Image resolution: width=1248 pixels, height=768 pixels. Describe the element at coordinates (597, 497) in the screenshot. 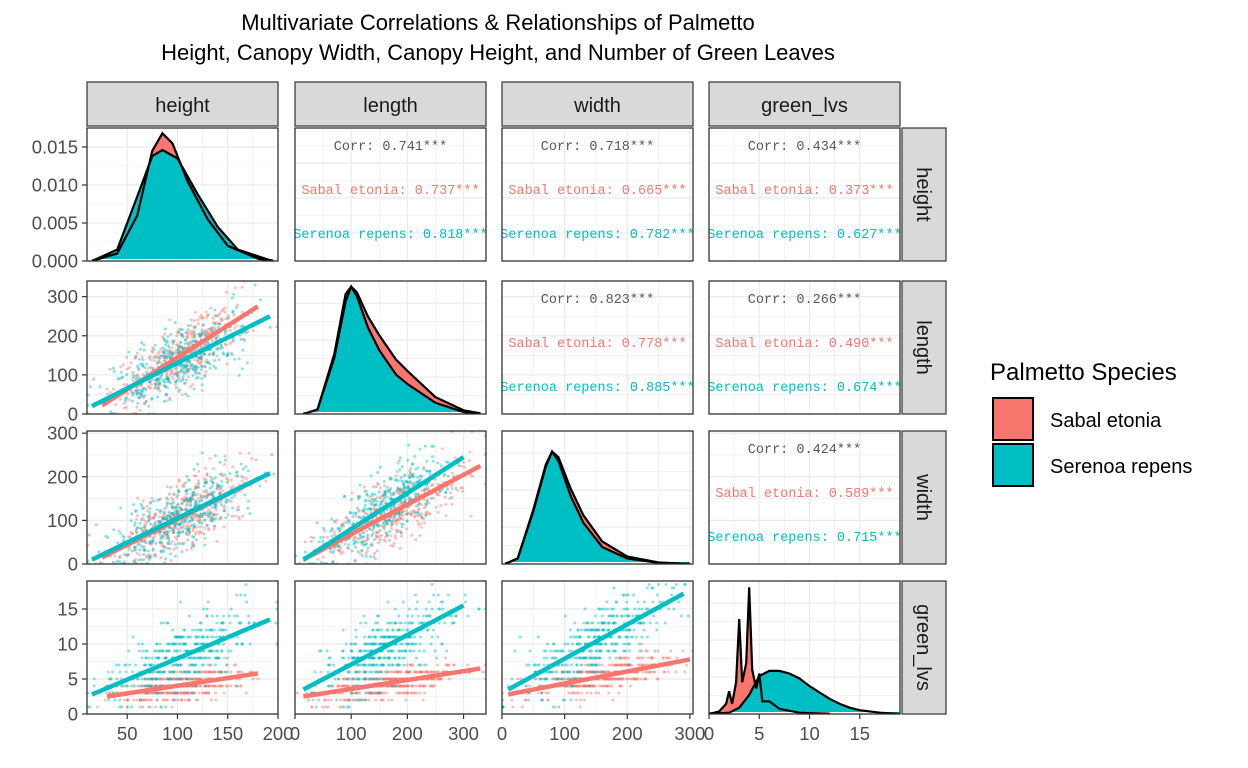

I see `panel-border` at that location.